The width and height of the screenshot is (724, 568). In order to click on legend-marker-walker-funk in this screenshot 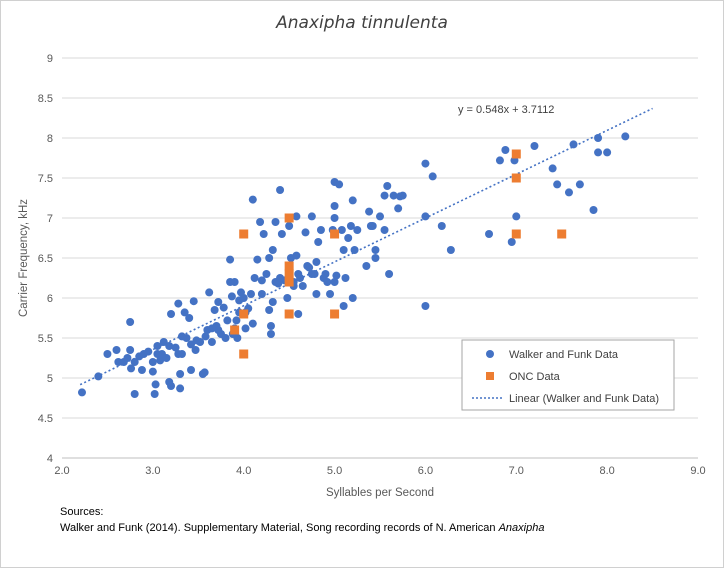, I will do `click(490, 354)`.